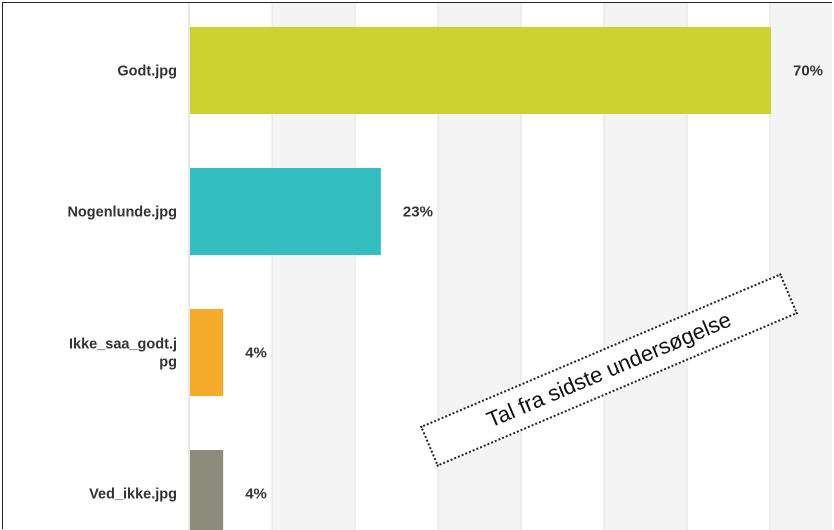 The width and height of the screenshot is (834, 530). Describe the element at coordinates (801, 266) in the screenshot. I see `grid-stripe` at that location.